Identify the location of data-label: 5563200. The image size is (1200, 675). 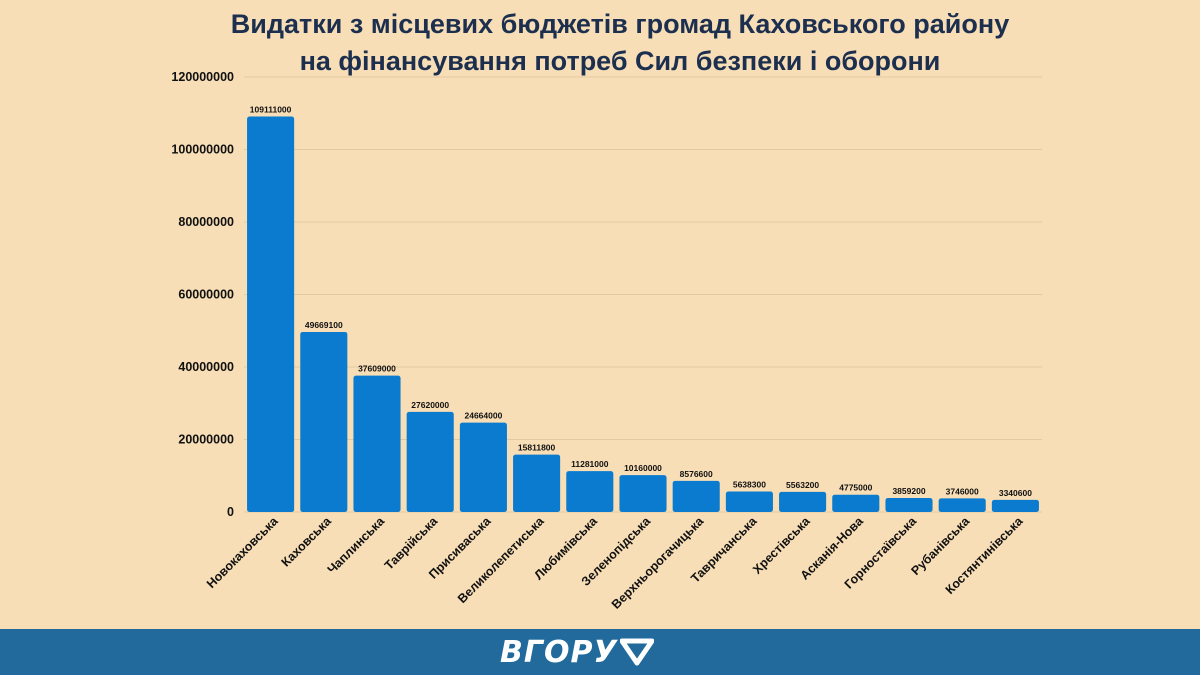
(802, 485).